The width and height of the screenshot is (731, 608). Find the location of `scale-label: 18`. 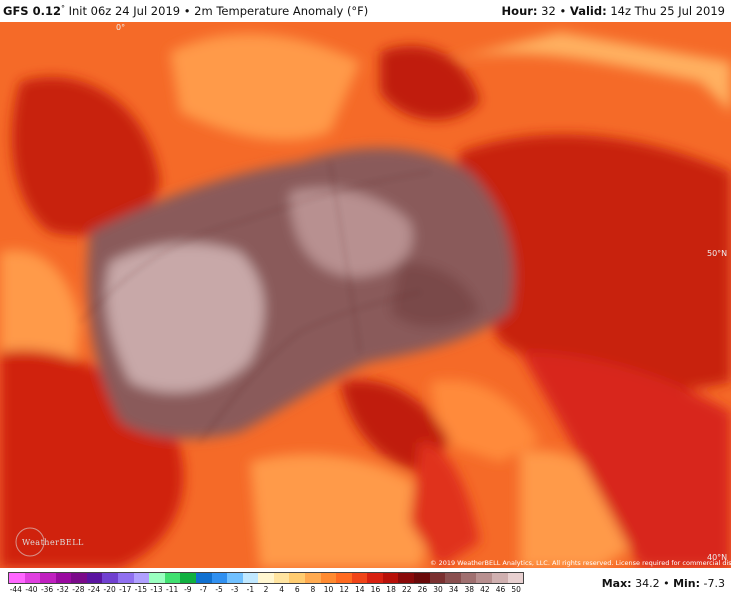

scale-label: 18 is located at coordinates (391, 589).